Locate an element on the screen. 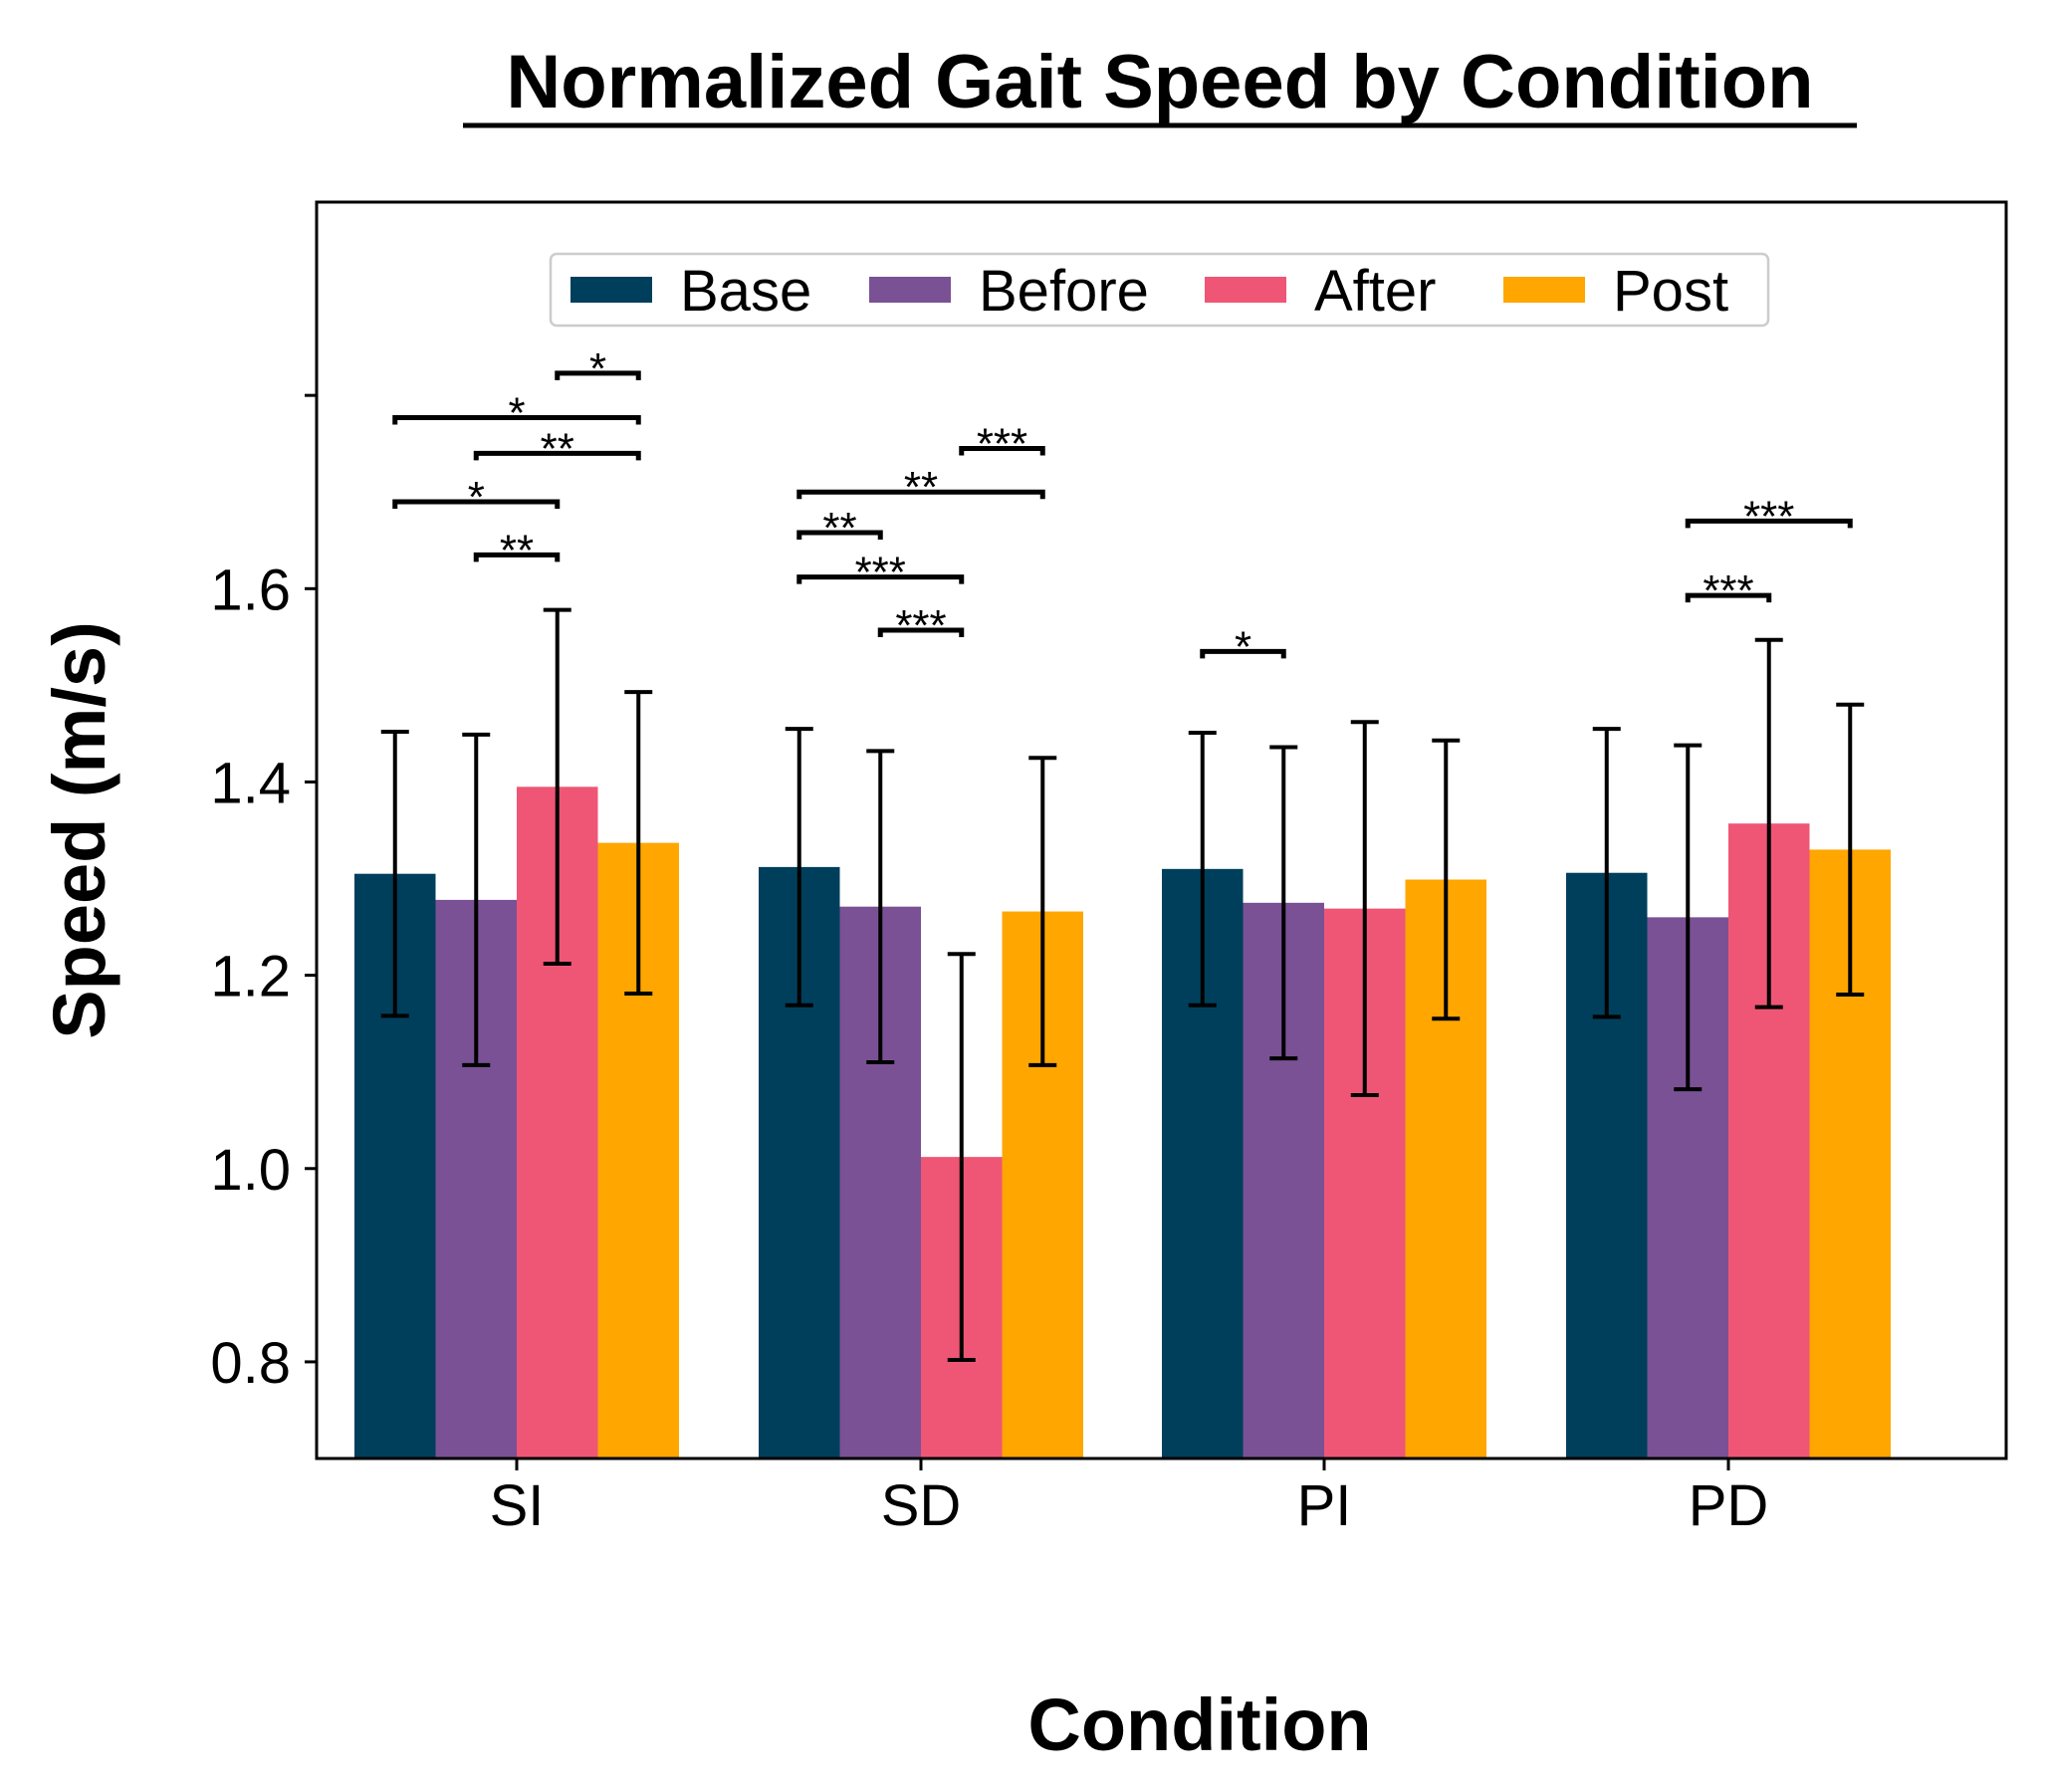 Image resolution: width=2046 pixels, height=1792 pixels. significance-layer: *************************** is located at coordinates (1122, 508).